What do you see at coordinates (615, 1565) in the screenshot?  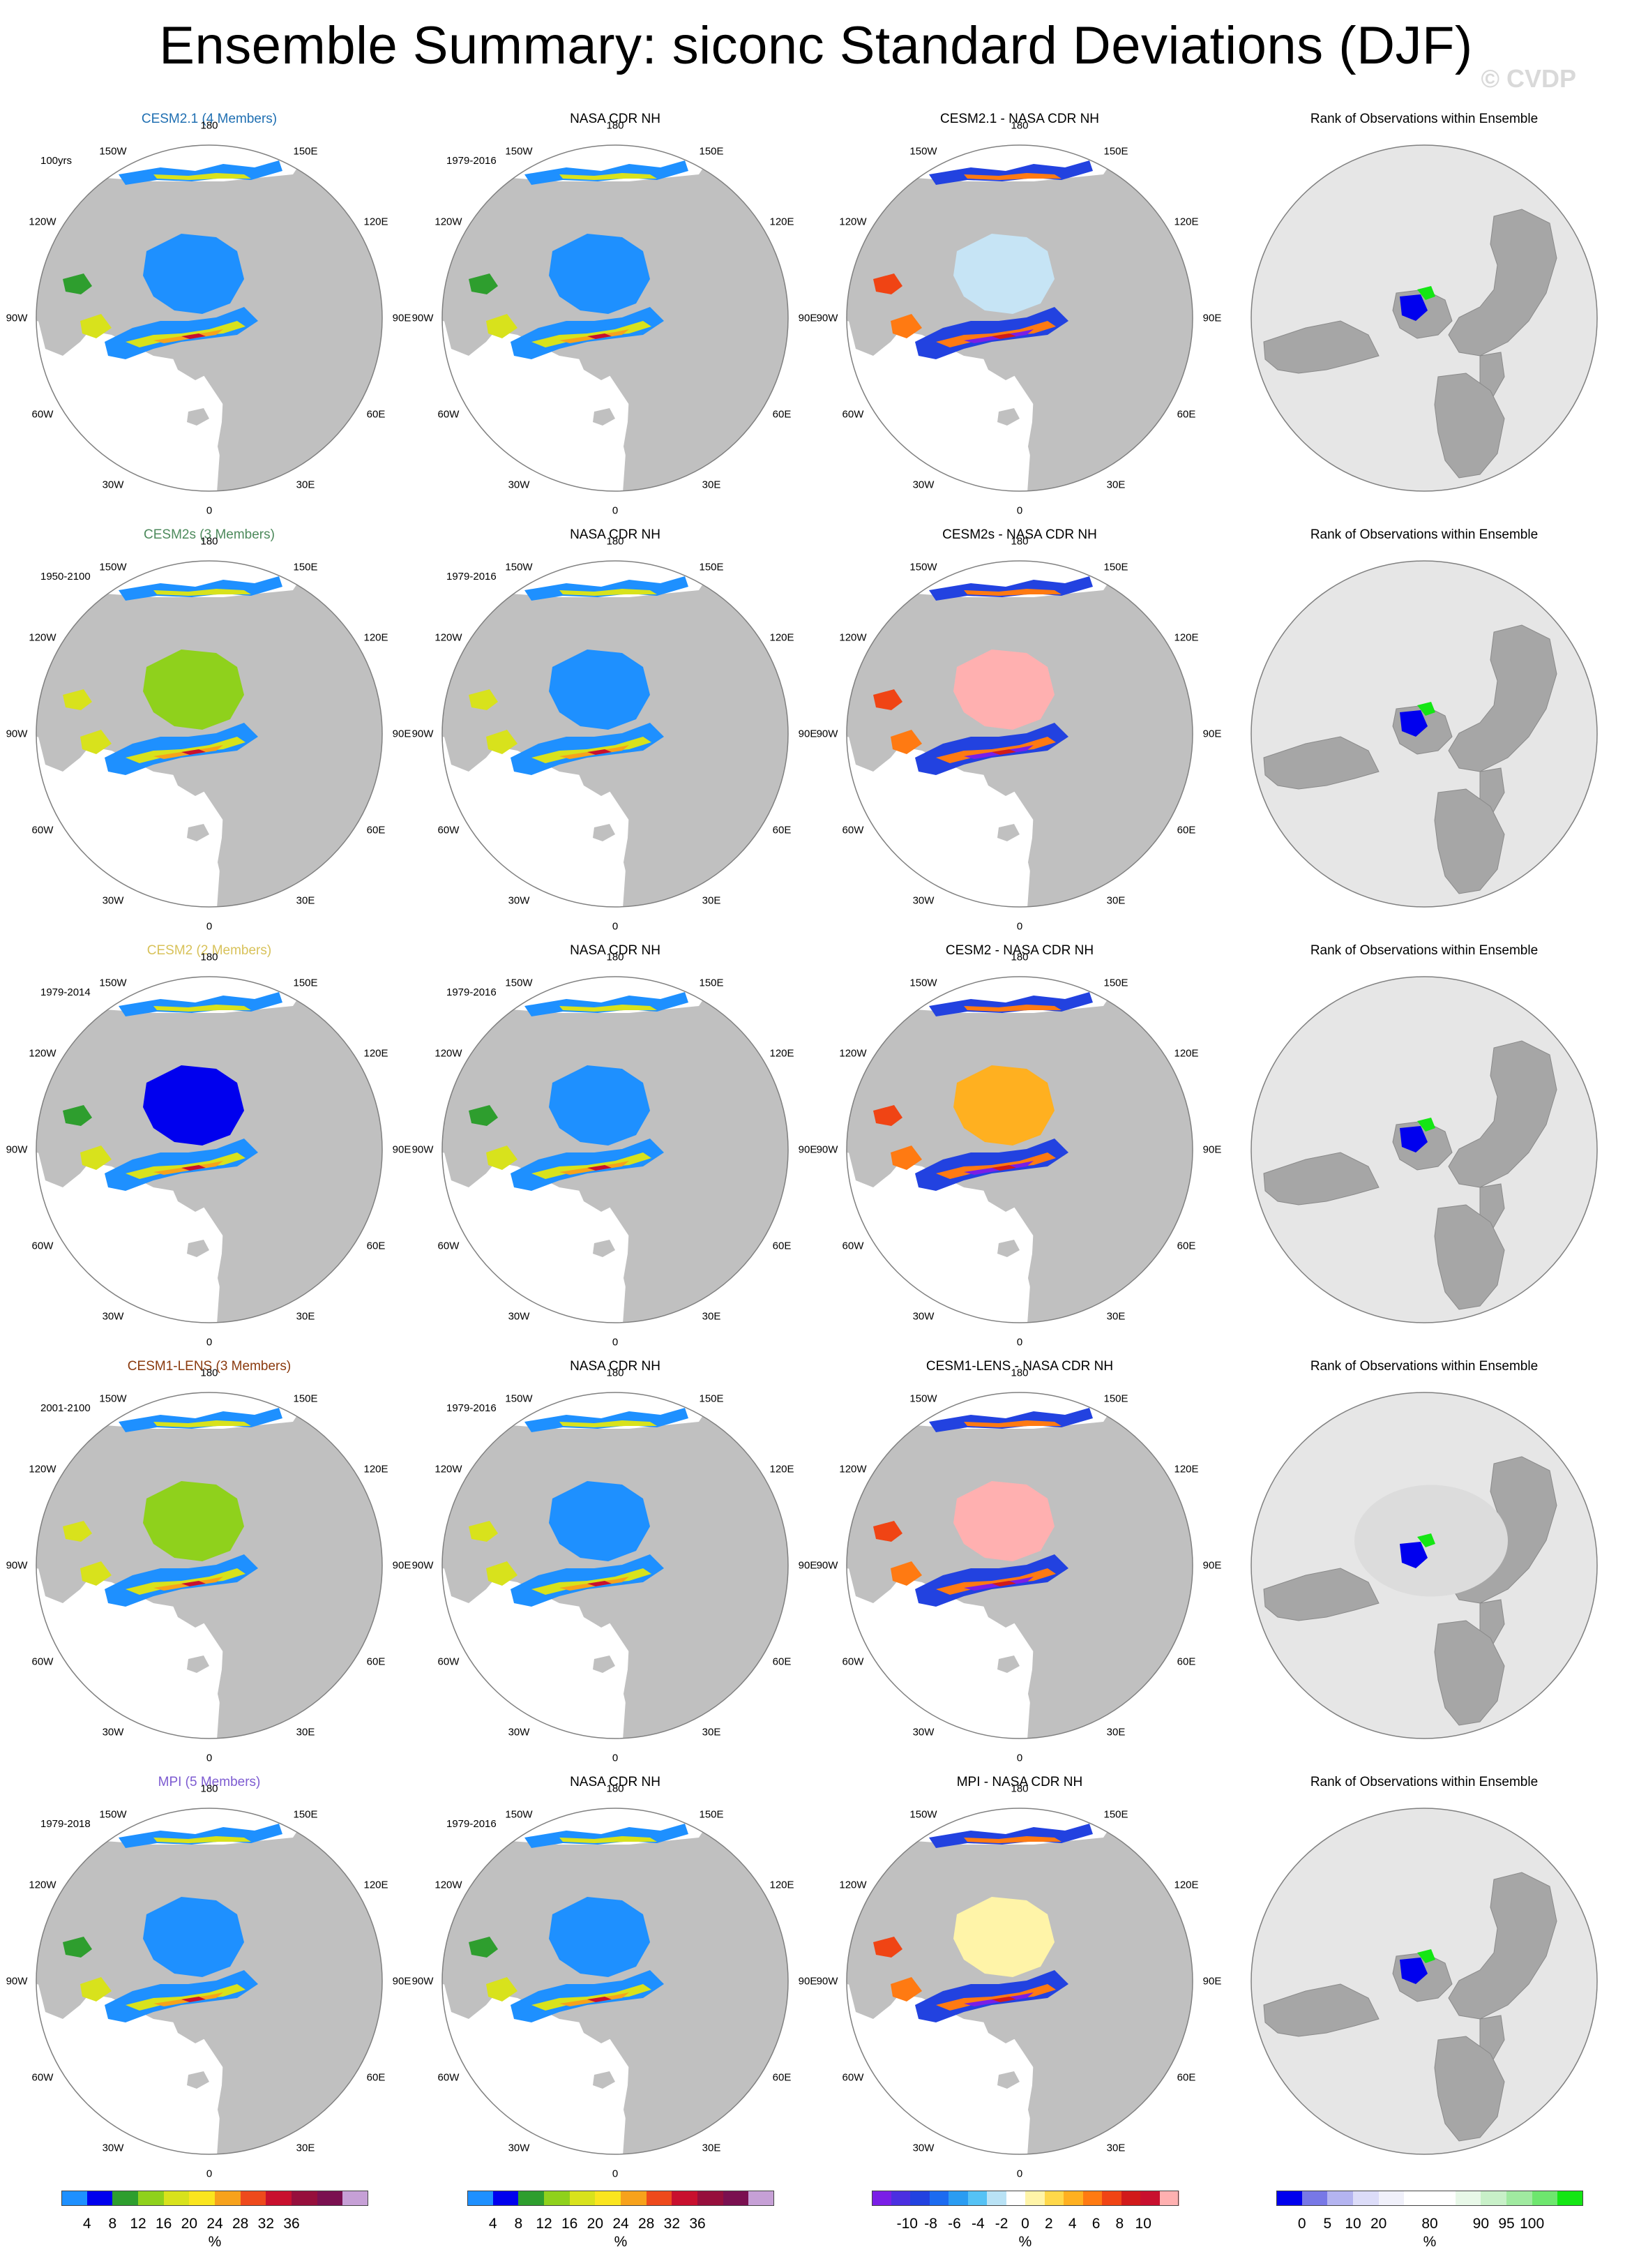 I see `polar-map-obs` at bounding box center [615, 1565].